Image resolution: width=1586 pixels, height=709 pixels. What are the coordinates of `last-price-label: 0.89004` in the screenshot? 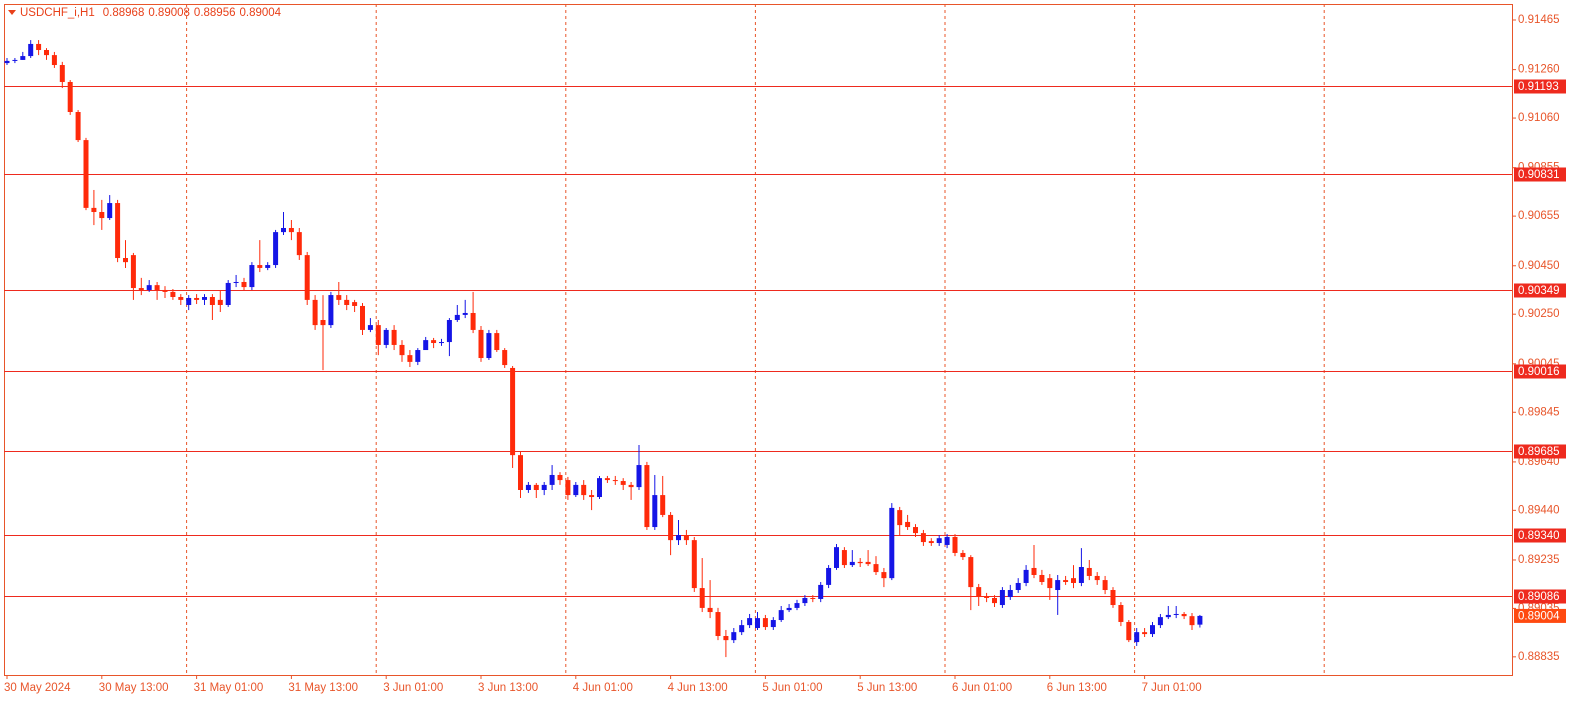 It's located at (1539, 616).